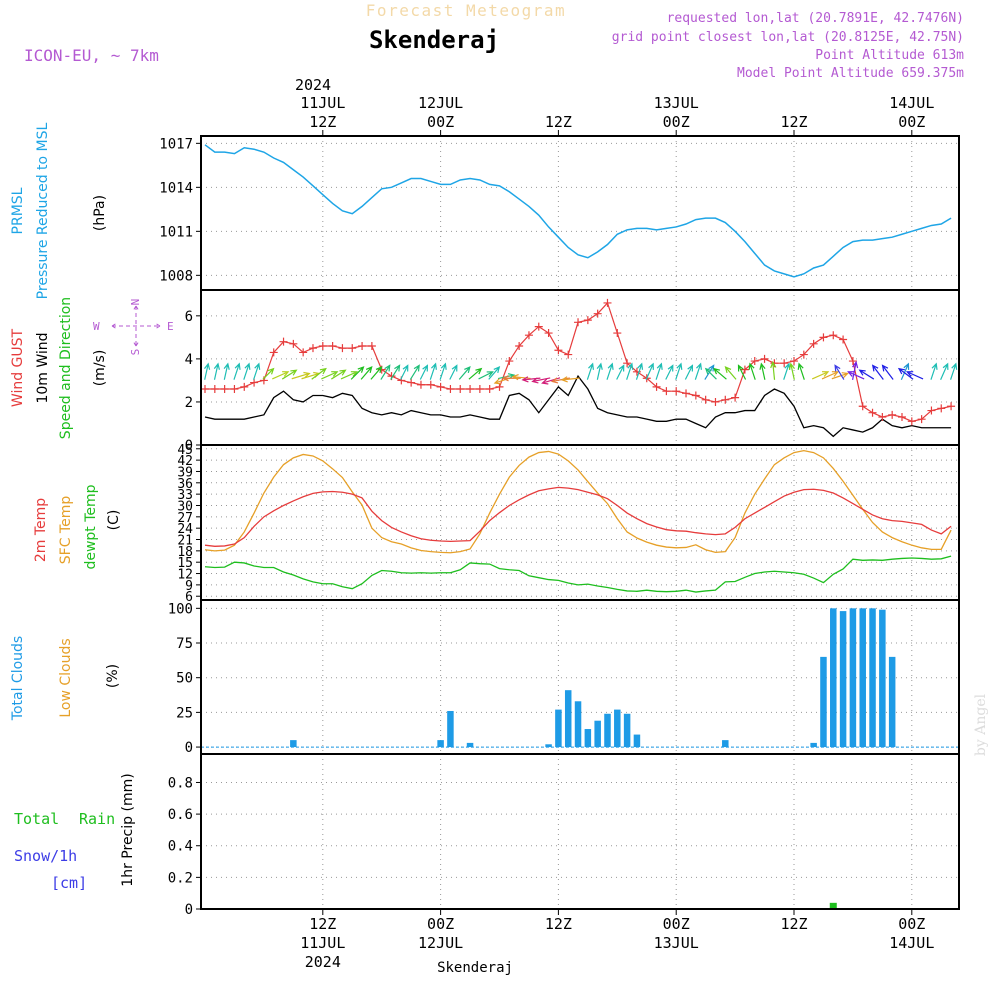 This screenshot has width=1000, height=1000. What do you see at coordinates (184, 713) in the screenshot?
I see `clouds-ytick-label: 25` at bounding box center [184, 713].